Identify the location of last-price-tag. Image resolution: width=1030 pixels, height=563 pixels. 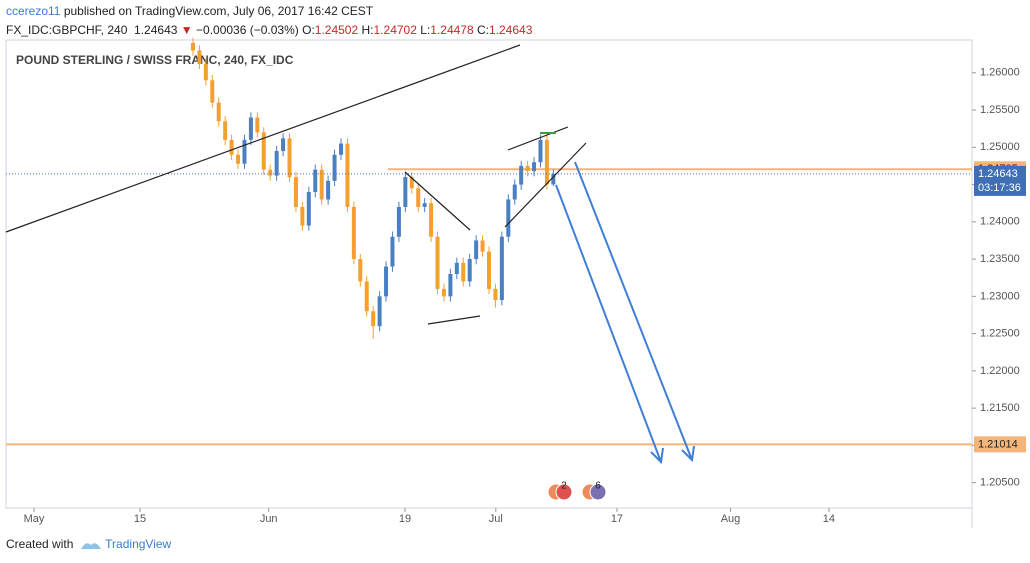
(1000, 180).